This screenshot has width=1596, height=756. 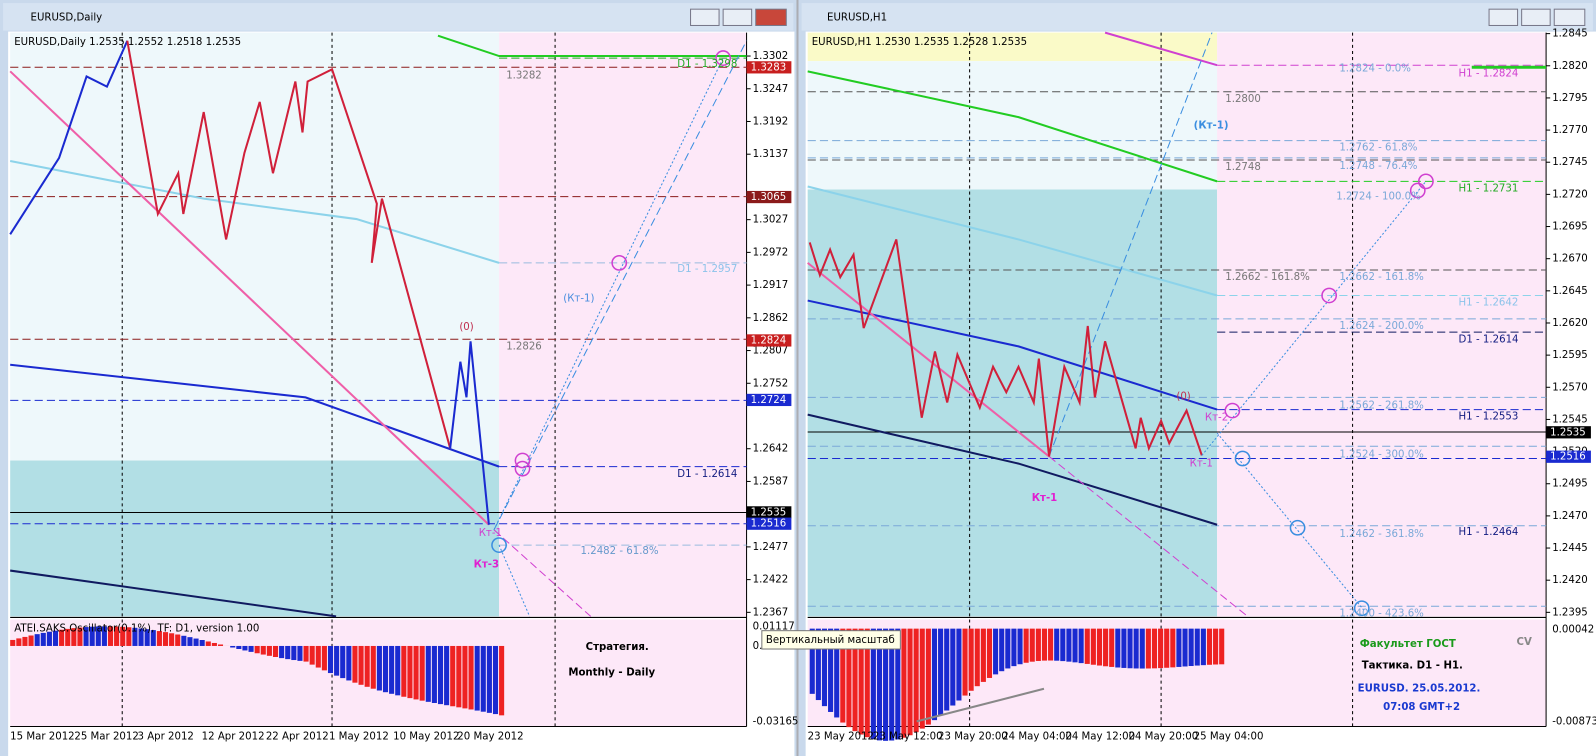 I want to click on price-label: 1.3247, so click(x=771, y=89).